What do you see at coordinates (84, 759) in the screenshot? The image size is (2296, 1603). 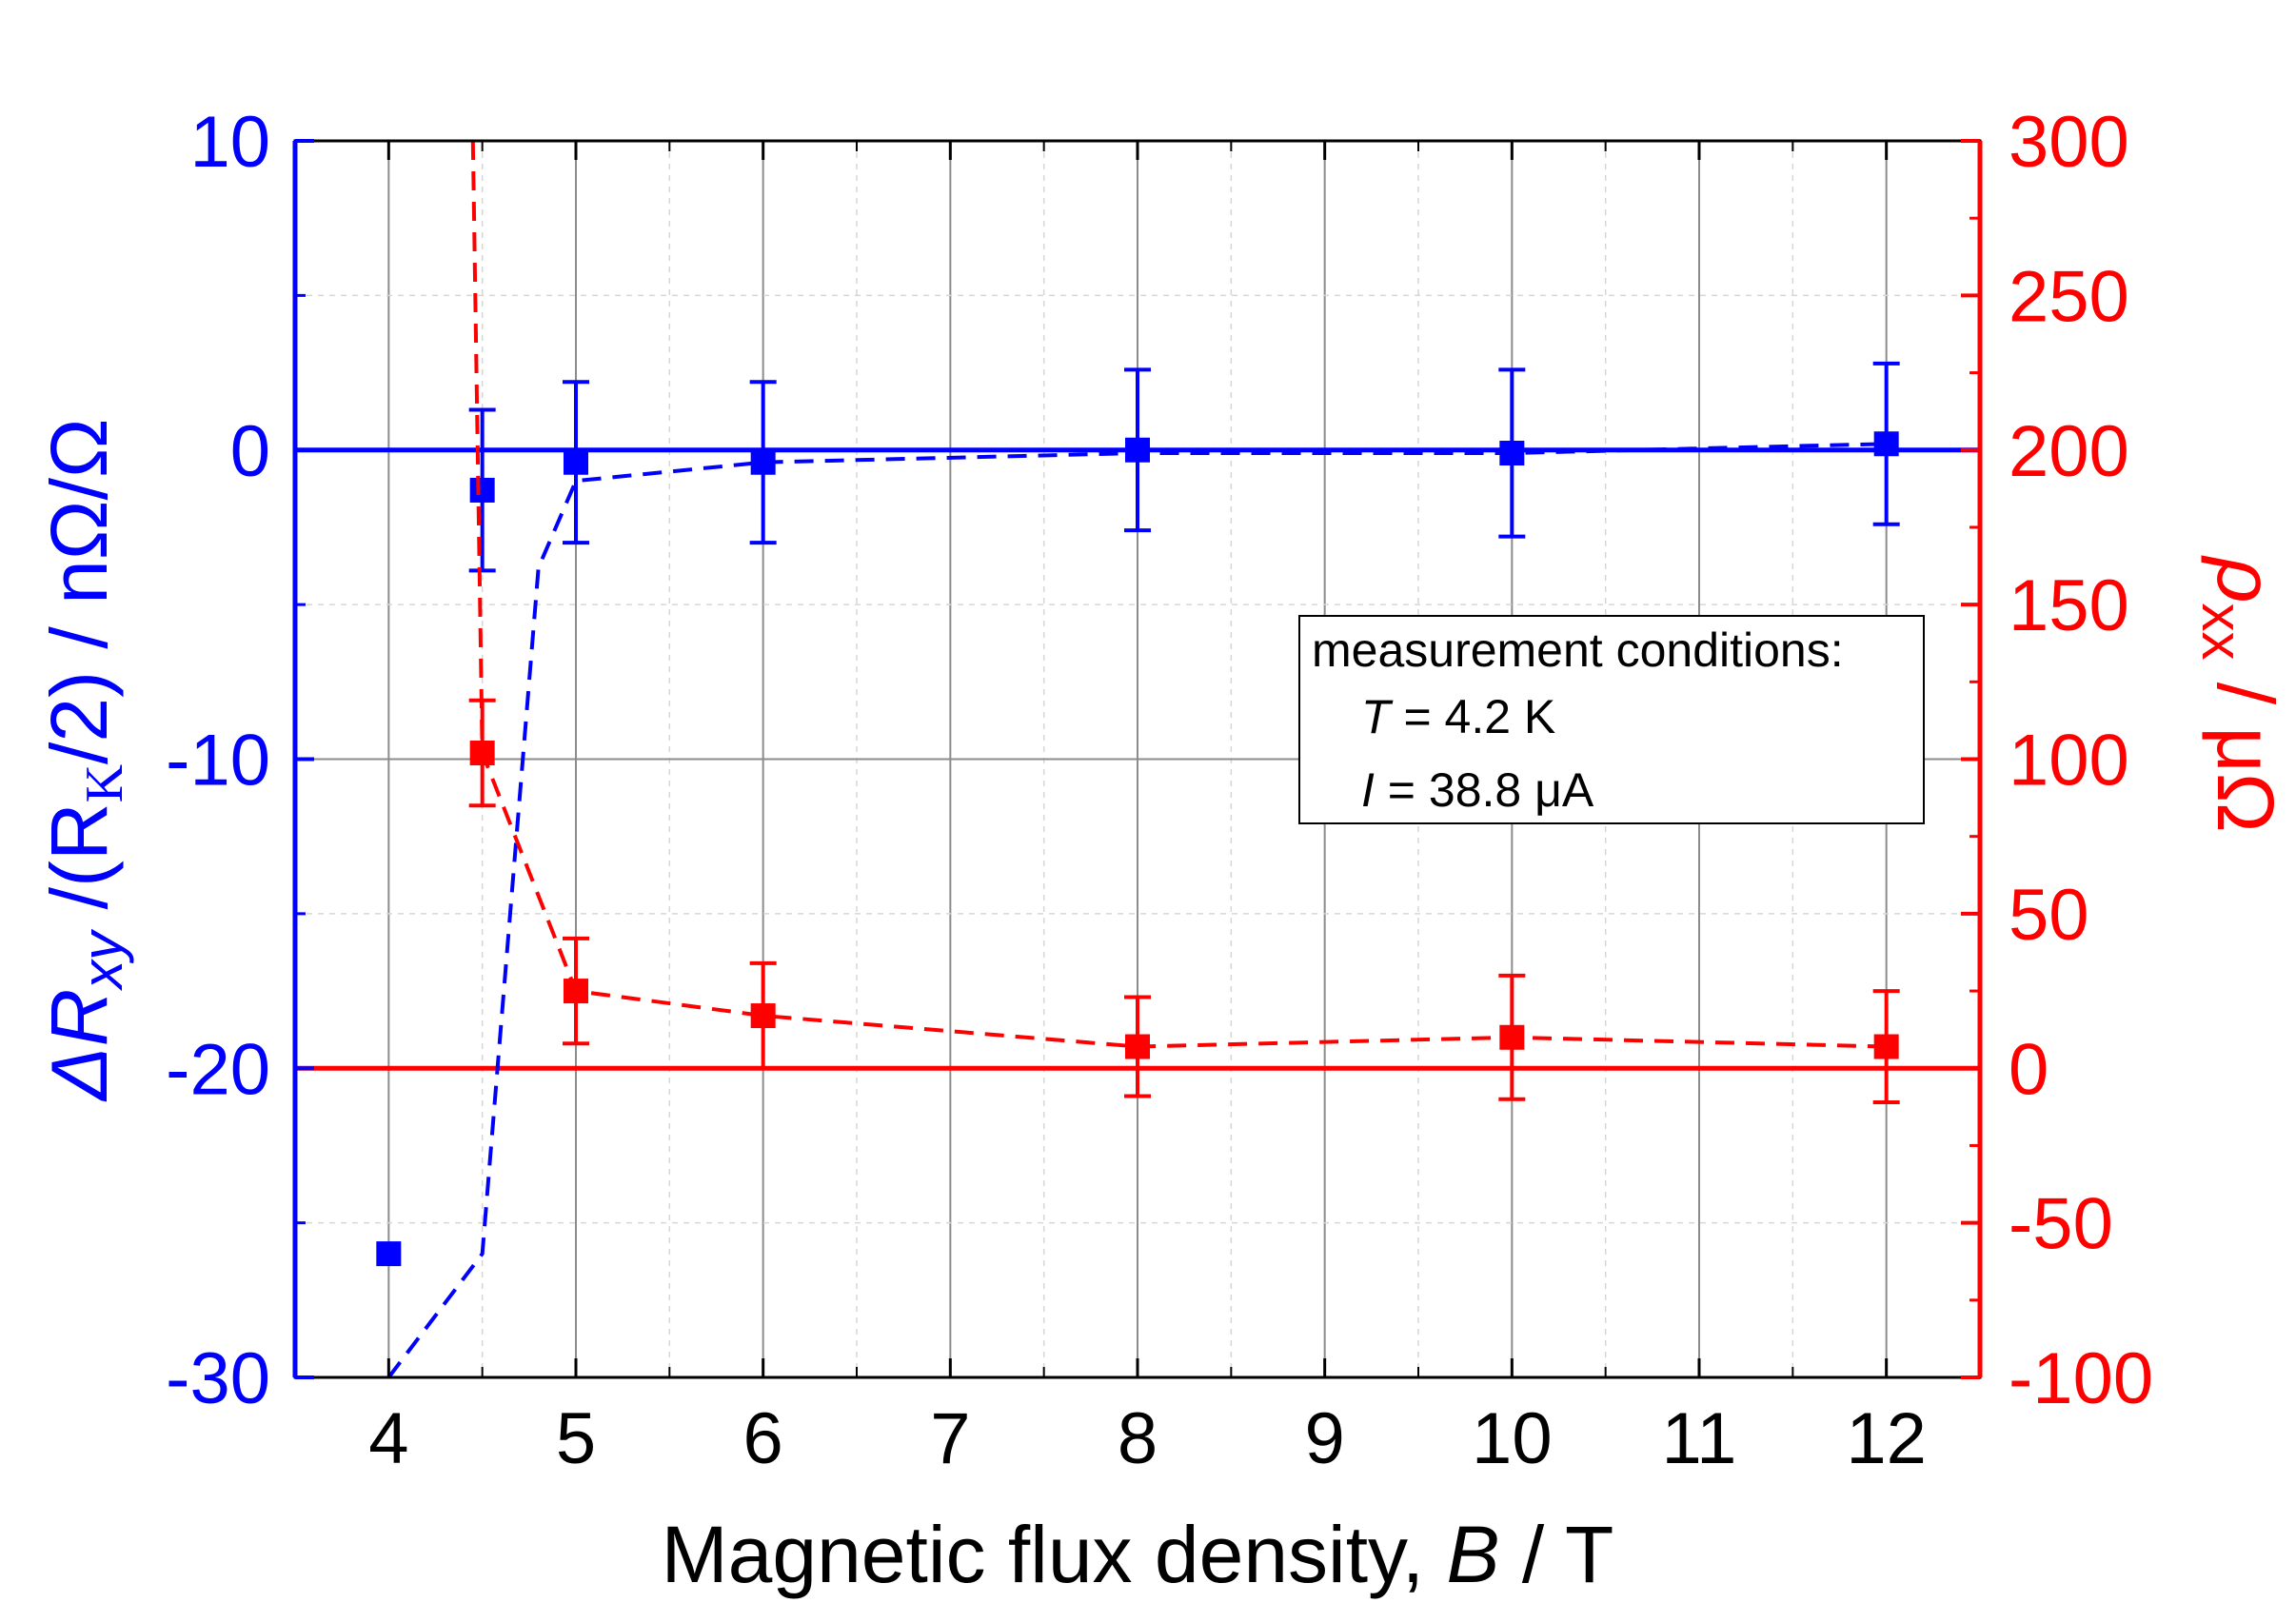 I see `y-left-axis-title: ΔRxy /(RK/2) / nΩ/Ω` at bounding box center [84, 759].